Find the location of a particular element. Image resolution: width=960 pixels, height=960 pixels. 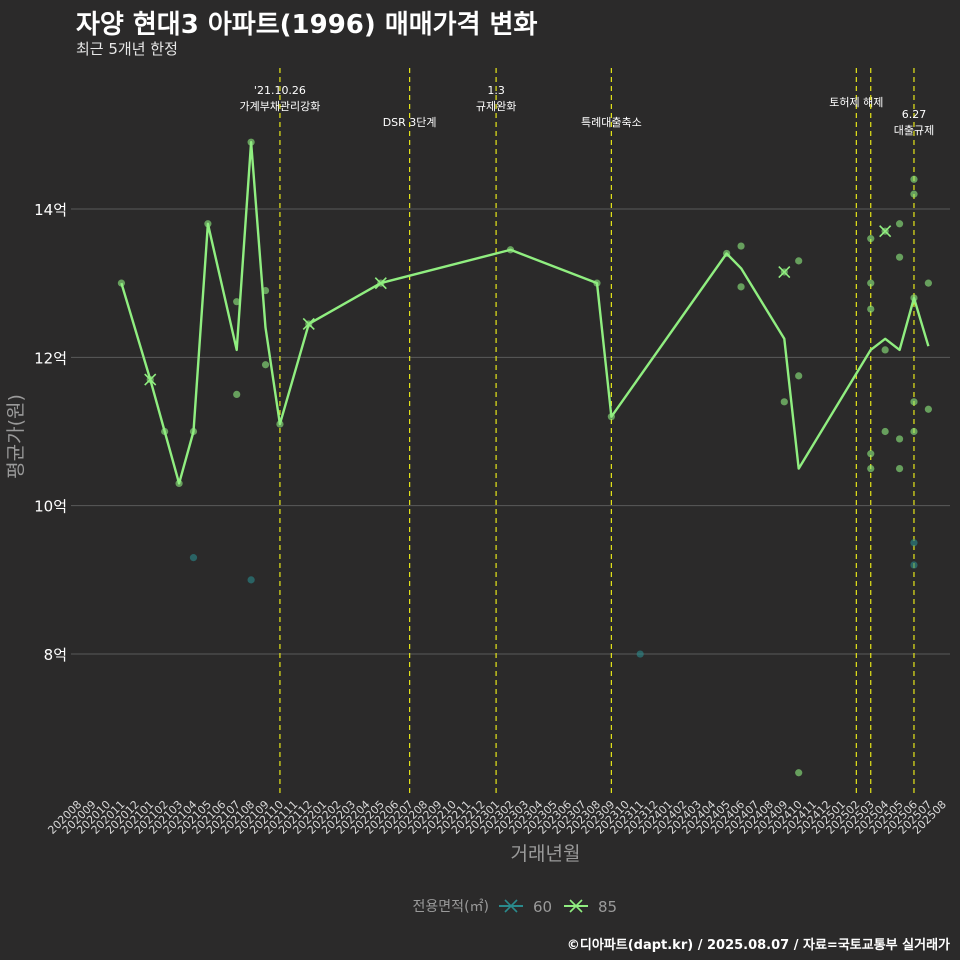

chart-title: 자양 현대3 아파트(1996) 매매가격 변화 is located at coordinates (307, 25).